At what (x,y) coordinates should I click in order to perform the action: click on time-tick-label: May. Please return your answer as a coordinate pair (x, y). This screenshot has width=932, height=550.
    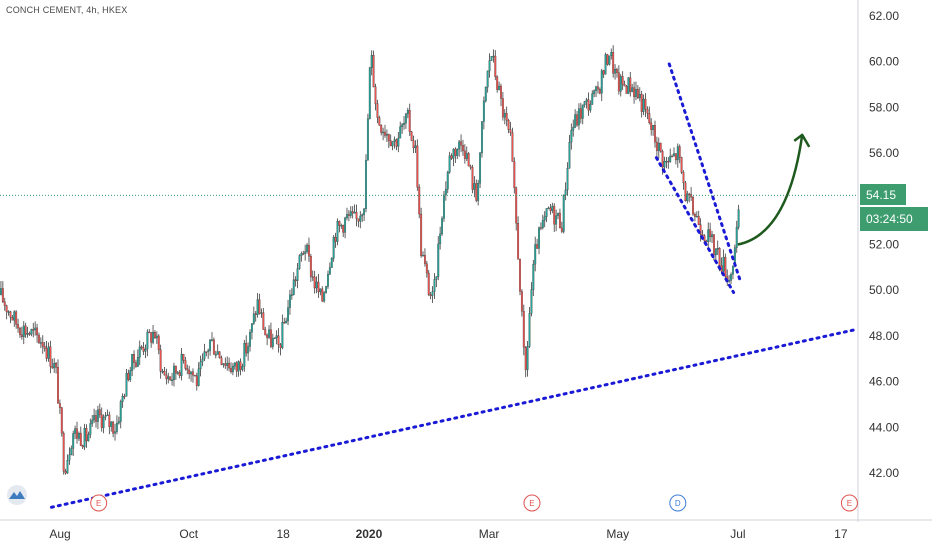
    Looking at the image, I should click on (617, 534).